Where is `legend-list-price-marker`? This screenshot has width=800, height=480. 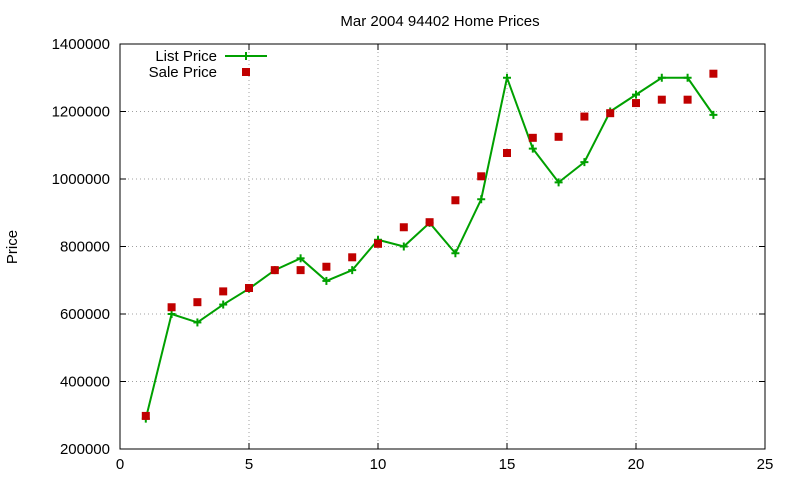
legend-list-price-marker is located at coordinates (246, 56).